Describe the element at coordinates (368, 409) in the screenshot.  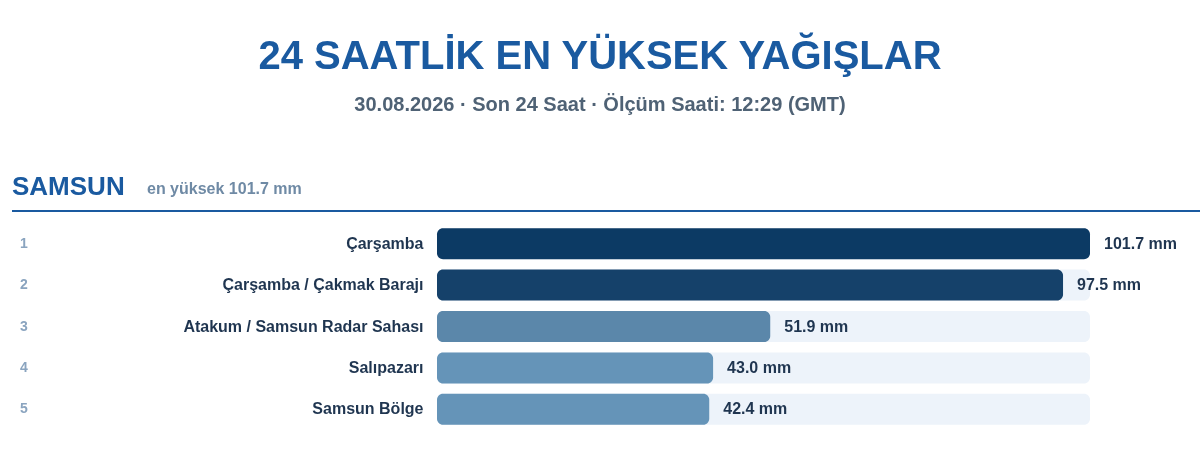
I see `y-tick-label: Samsun Bölge` at that location.